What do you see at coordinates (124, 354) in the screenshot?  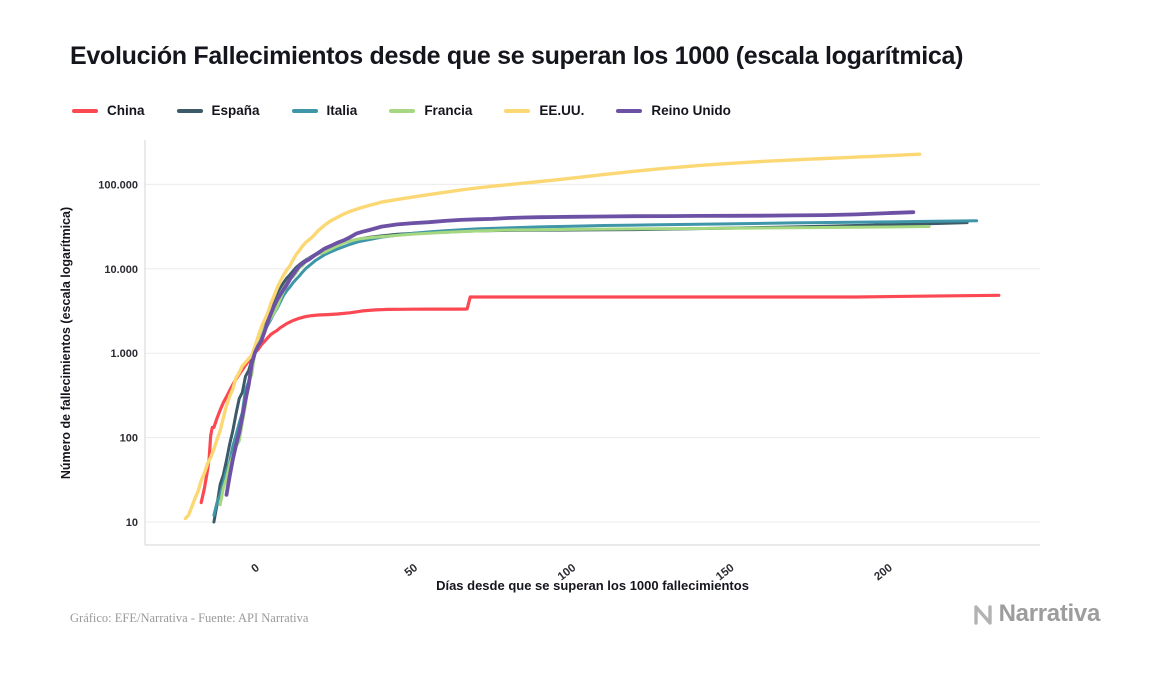 I see `y-tick-label-1.000: 1.000` at bounding box center [124, 354].